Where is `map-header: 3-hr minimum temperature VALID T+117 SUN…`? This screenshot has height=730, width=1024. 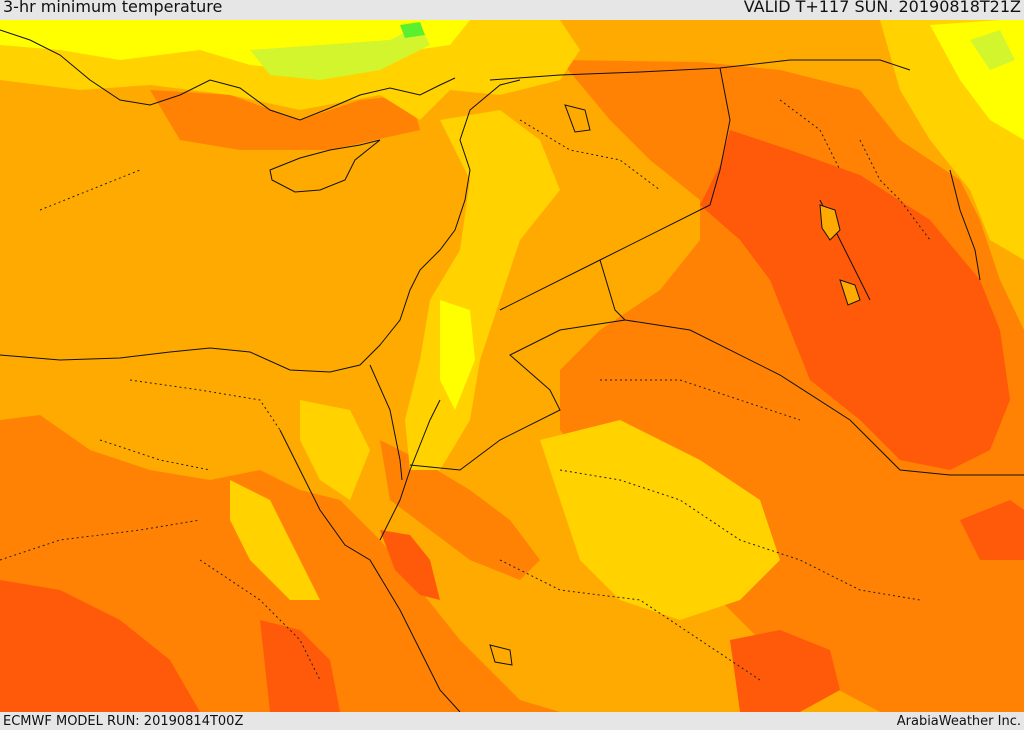
map-header: 3-hr minimum temperature VALID T+117 SUN… is located at coordinates (512, 10).